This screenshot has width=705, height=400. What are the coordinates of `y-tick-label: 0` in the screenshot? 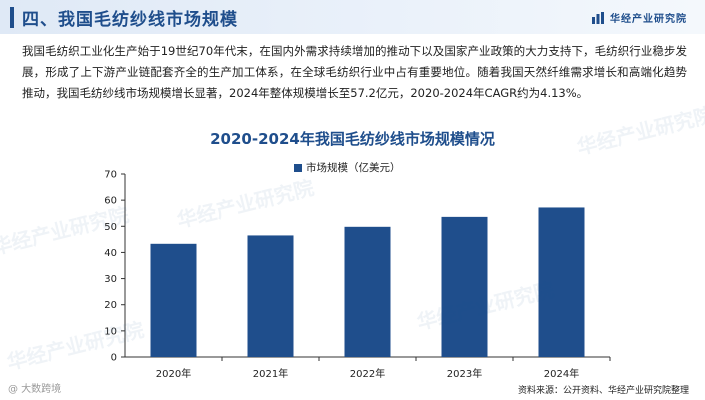 It's located at (114, 358).